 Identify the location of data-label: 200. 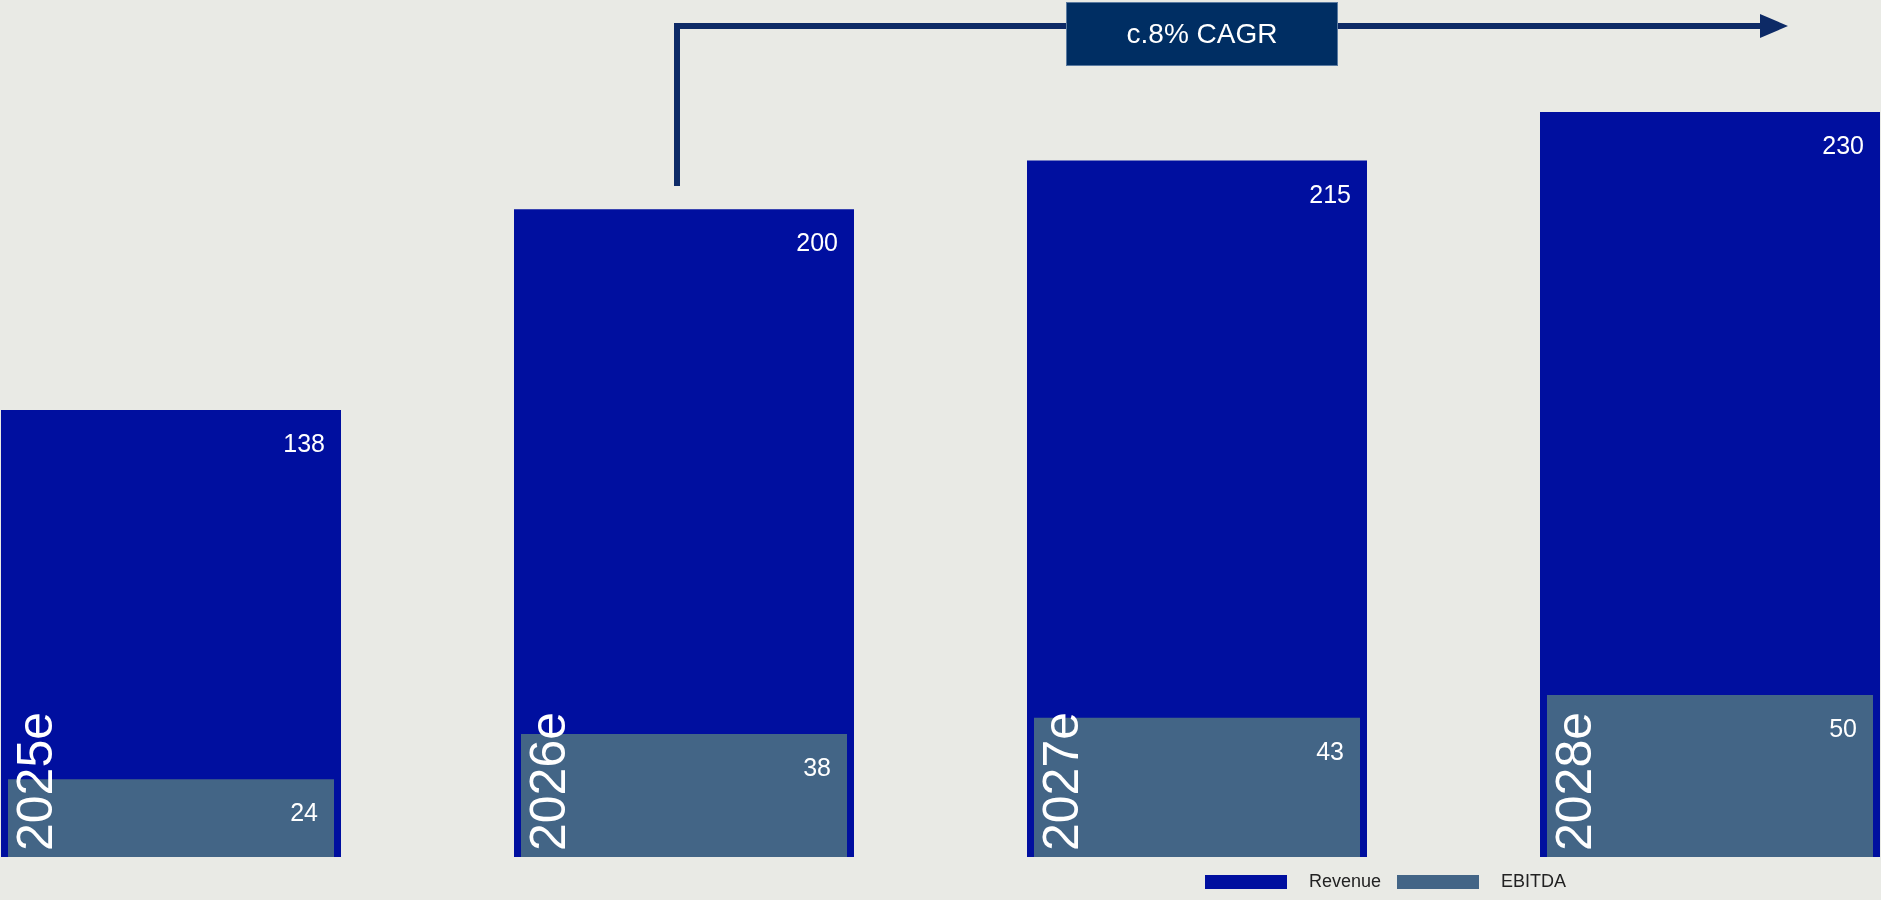
(817, 242).